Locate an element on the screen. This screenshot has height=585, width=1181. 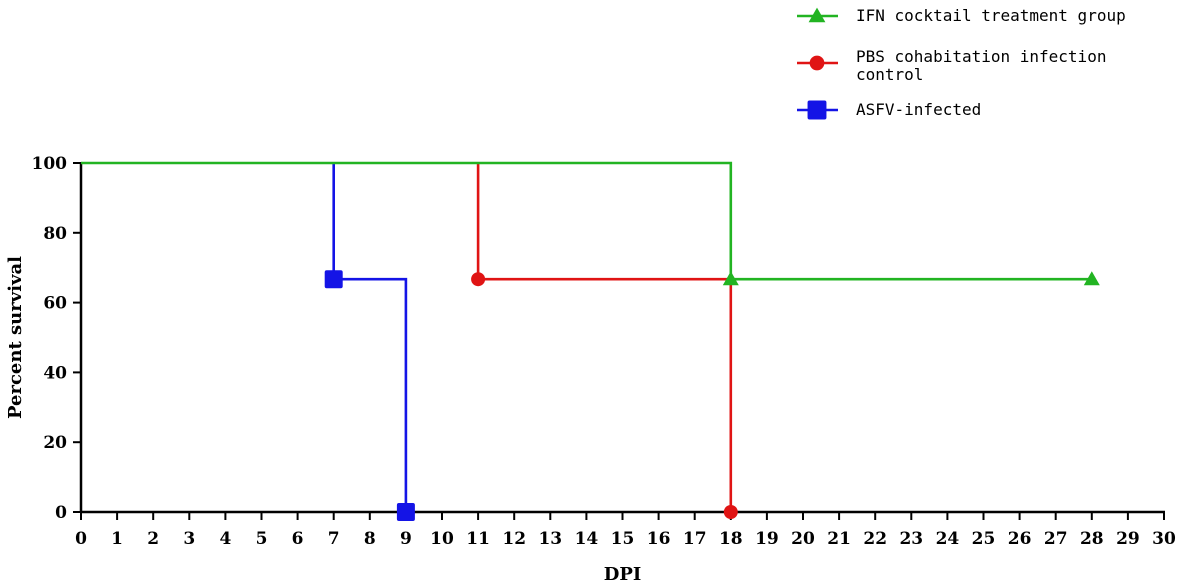
x-tick-label: 18 is located at coordinates (731, 539).